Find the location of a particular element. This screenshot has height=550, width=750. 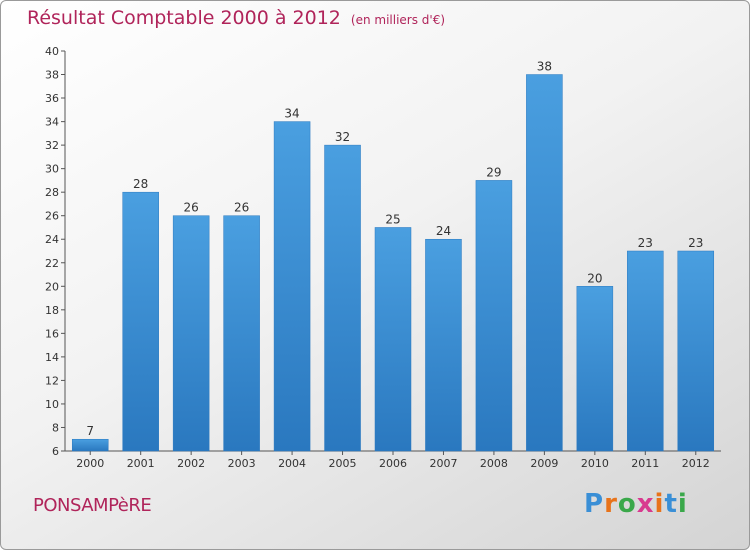

bar-2006 is located at coordinates (393, 339).